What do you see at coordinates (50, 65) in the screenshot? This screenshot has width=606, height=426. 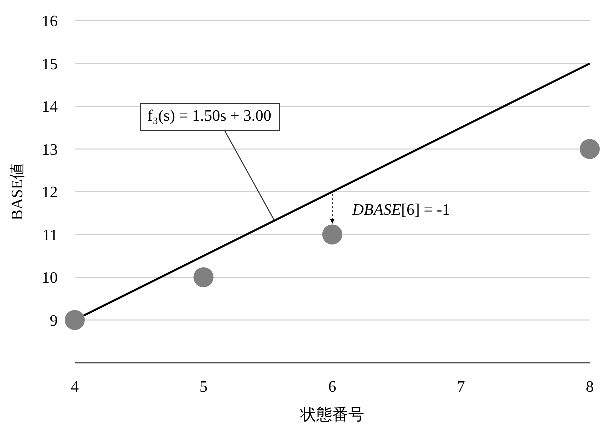 I see `y-tick-label: 15` at bounding box center [50, 65].